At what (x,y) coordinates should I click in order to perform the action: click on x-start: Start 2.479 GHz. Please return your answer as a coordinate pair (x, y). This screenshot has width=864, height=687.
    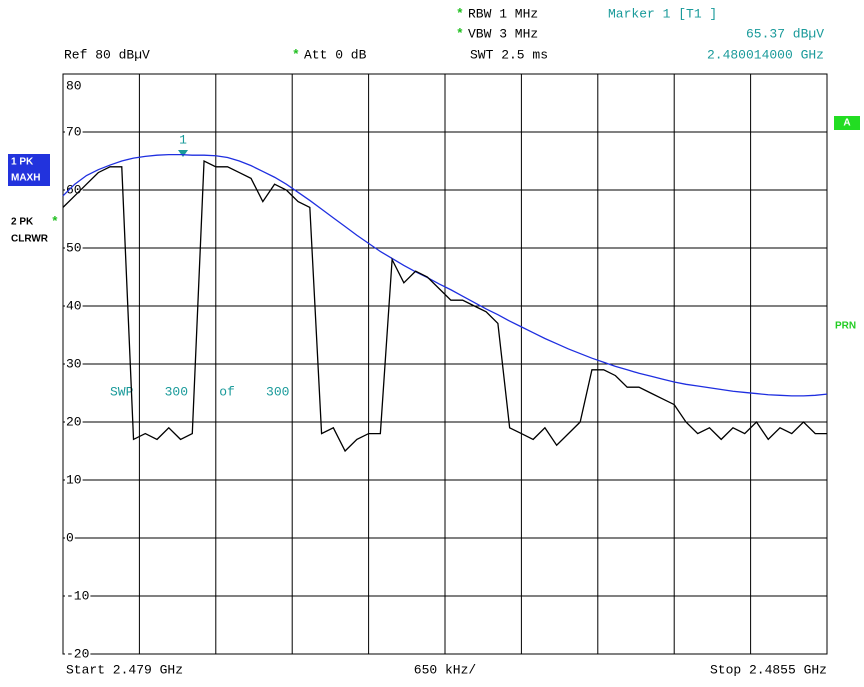
    Looking at the image, I should click on (124, 669).